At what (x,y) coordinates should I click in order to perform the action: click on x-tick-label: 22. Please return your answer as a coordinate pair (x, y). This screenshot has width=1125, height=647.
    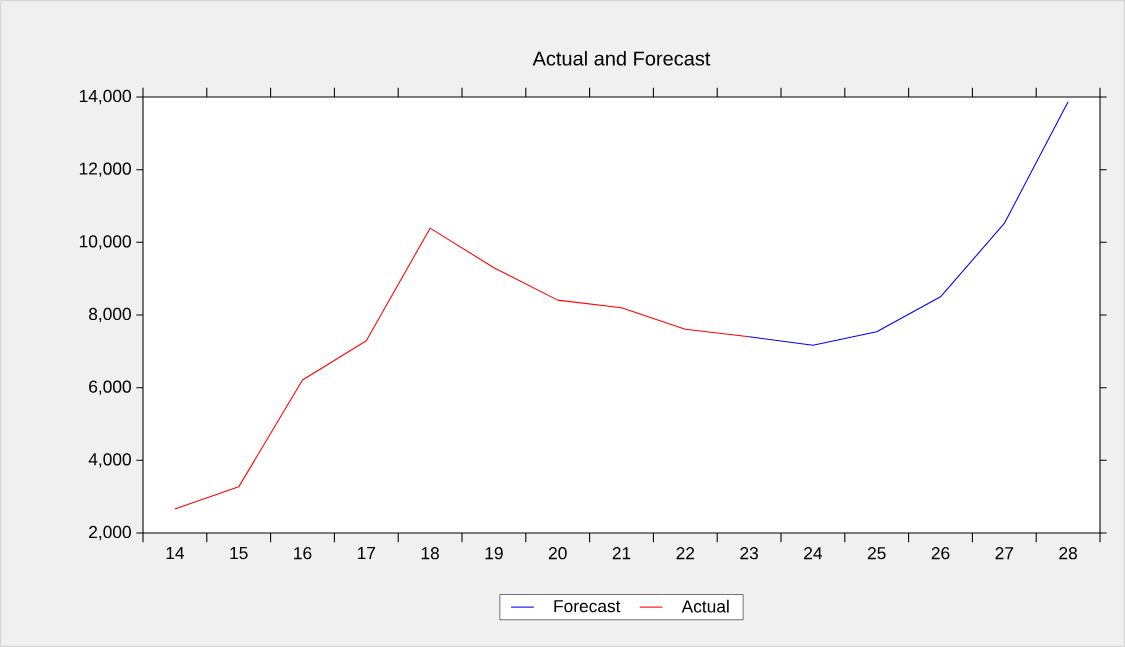
    Looking at the image, I should click on (685, 553).